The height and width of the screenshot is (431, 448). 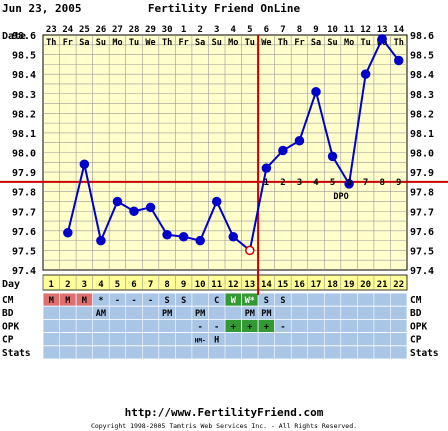 What do you see at coordinates (424, 353) in the screenshot?
I see `row-label-right: Stats` at bounding box center [424, 353].